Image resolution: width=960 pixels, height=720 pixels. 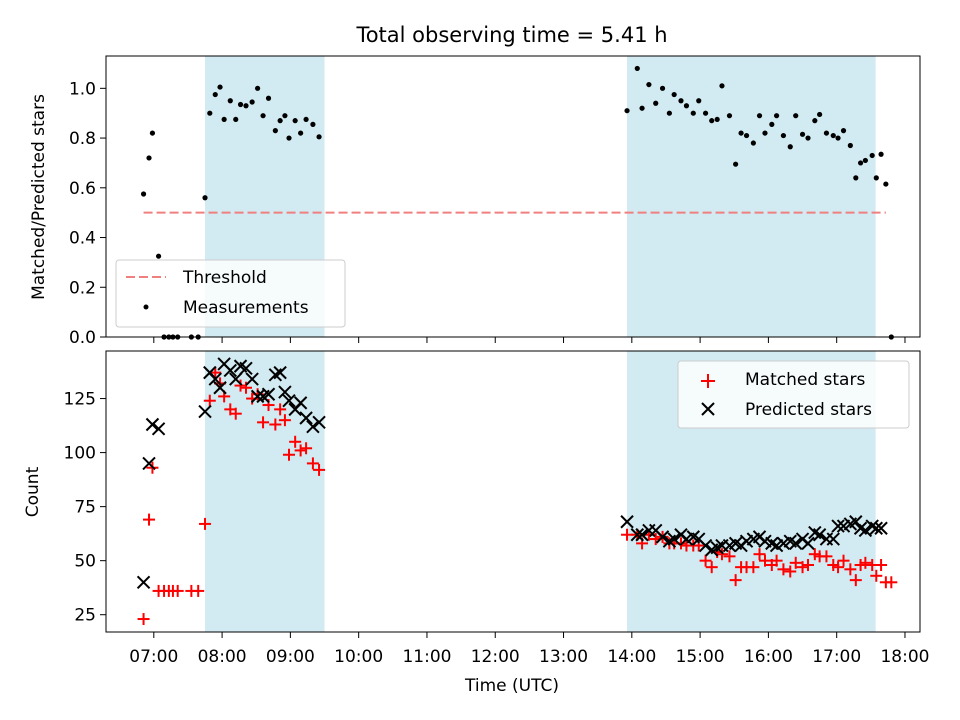 What do you see at coordinates (85, 616) in the screenshot?
I see `y-tick-label: 25` at bounding box center [85, 616].